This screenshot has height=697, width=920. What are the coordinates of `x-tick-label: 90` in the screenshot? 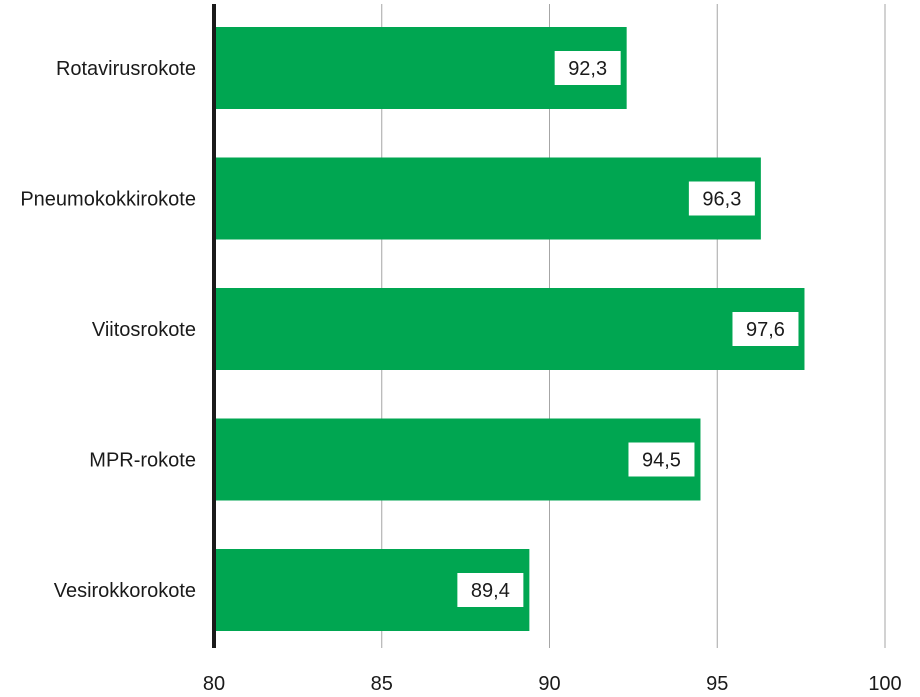 It's located at (549, 684).